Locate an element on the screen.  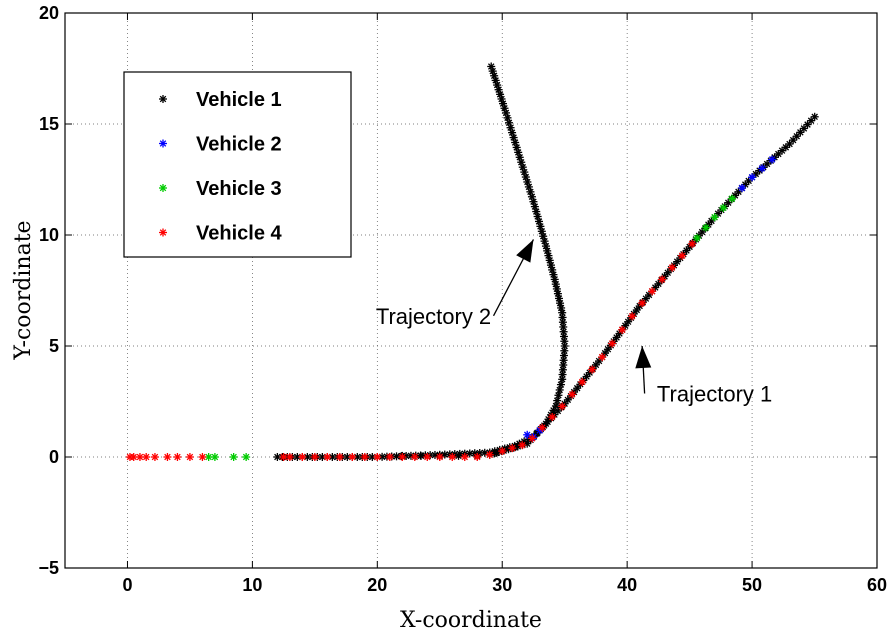
annotation-2: Trajectory 1 is located at coordinates (703, 376).